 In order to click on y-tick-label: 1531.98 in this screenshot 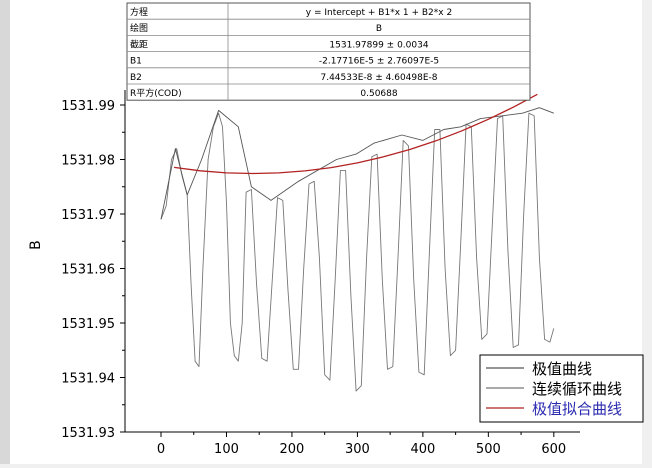, I will do `click(88, 161)`.